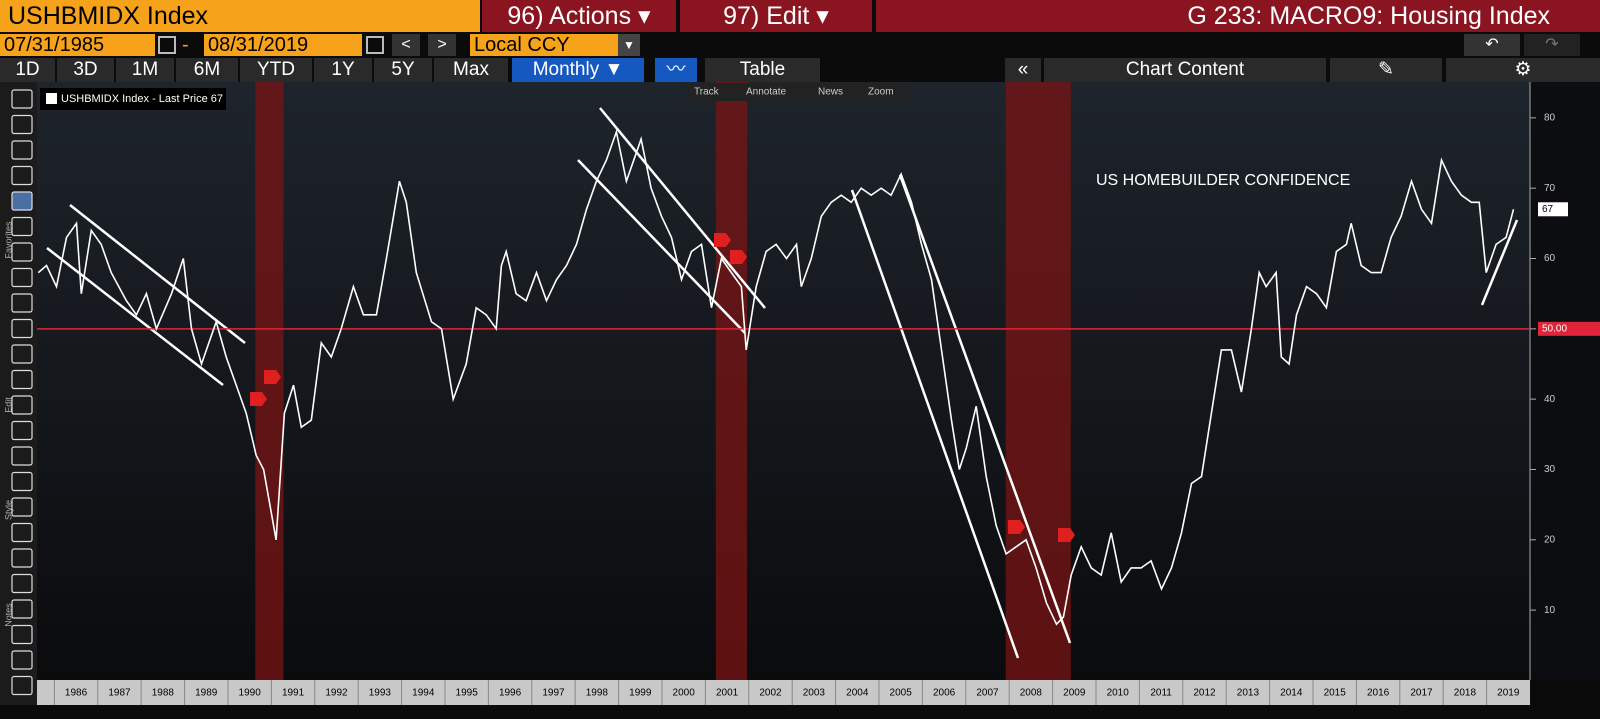 This screenshot has height=719, width=1600. I want to click on y-tick-label: 60, so click(1550, 258).